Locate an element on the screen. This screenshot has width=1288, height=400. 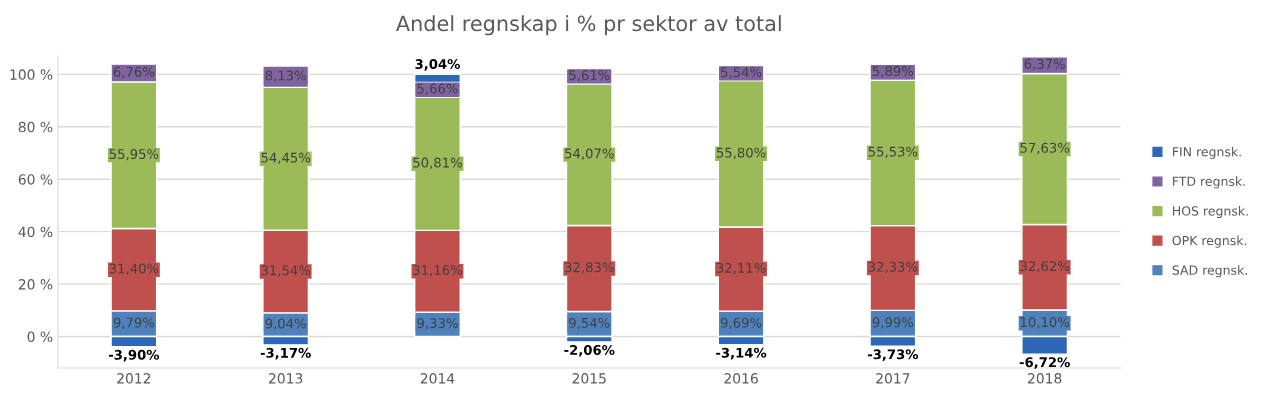
x-tick-label: 2018 is located at coordinates (1045, 378).